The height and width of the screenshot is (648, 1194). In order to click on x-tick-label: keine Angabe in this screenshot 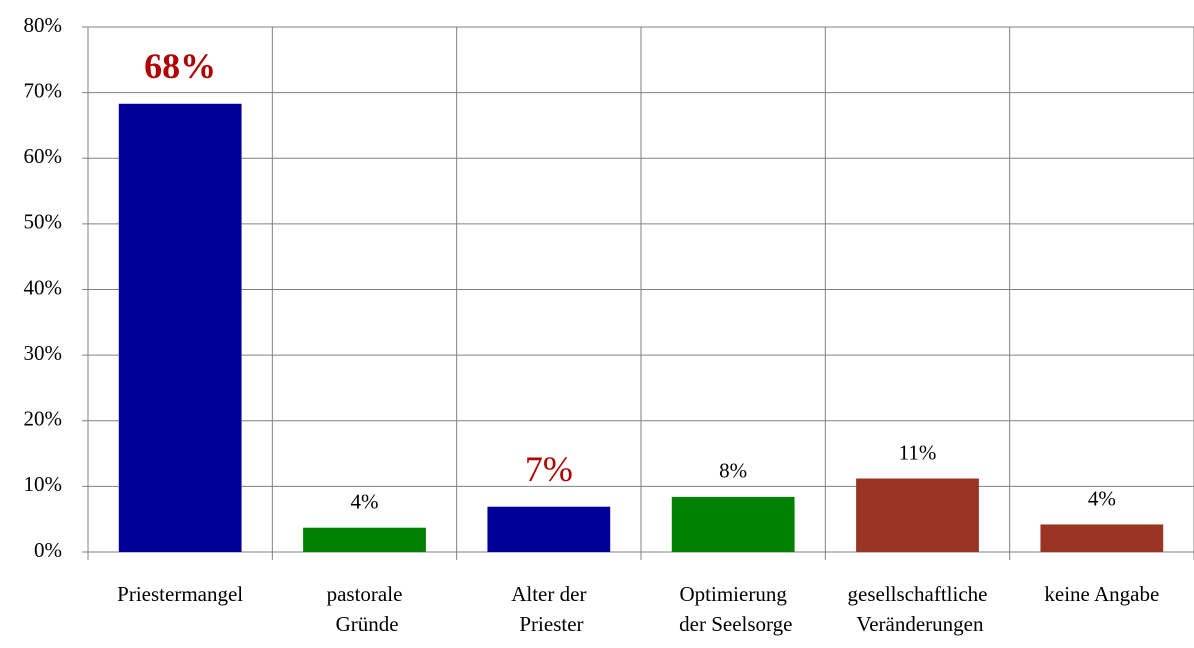, I will do `click(1101, 594)`.